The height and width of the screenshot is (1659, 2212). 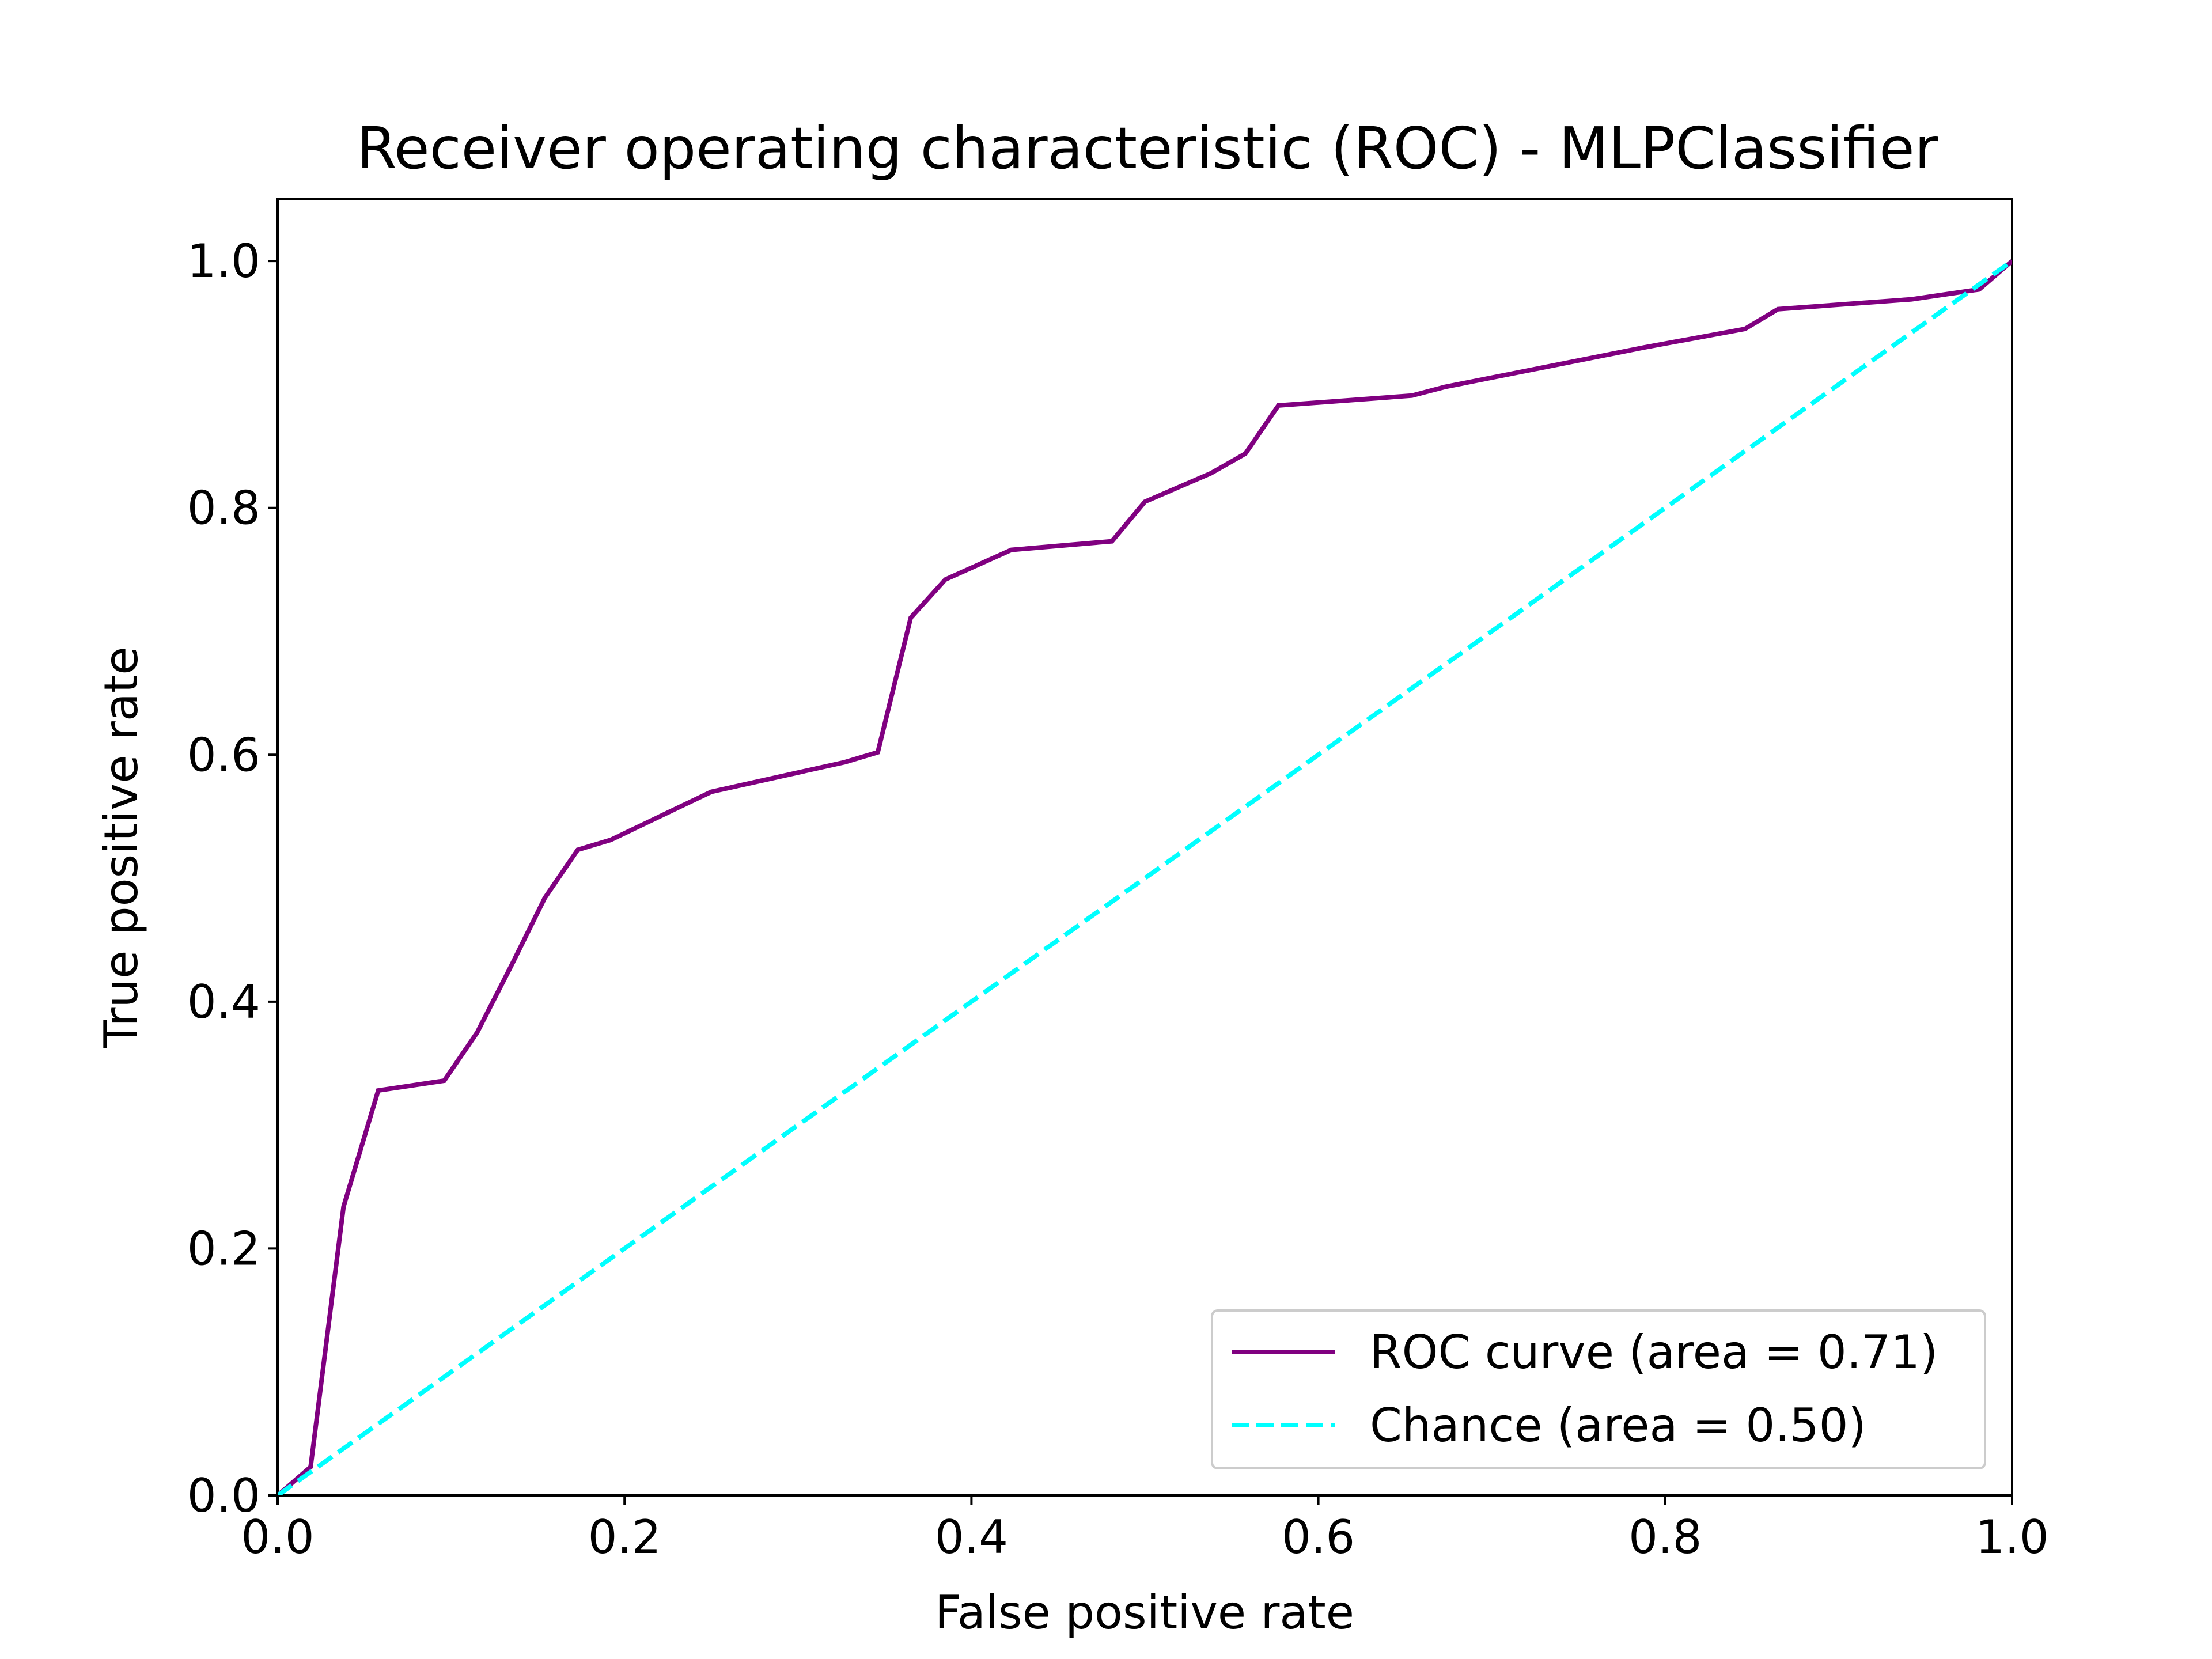 What do you see at coordinates (1318, 1537) in the screenshot?
I see `x-tick-label: 0.6` at bounding box center [1318, 1537].